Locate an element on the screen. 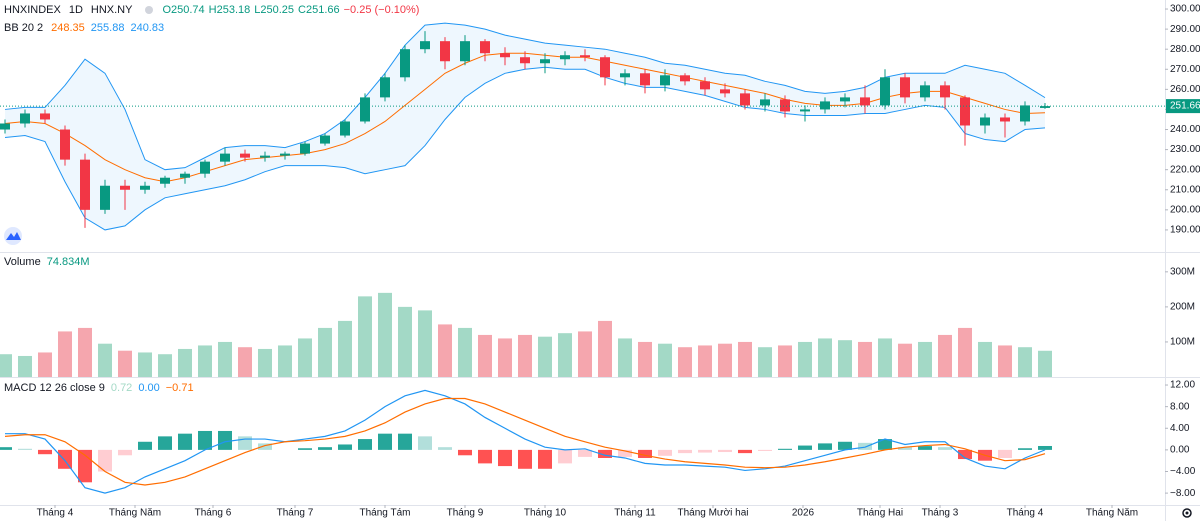 The width and height of the screenshot is (1200, 521). y-tick-label: 4.00 is located at coordinates (1180, 428).